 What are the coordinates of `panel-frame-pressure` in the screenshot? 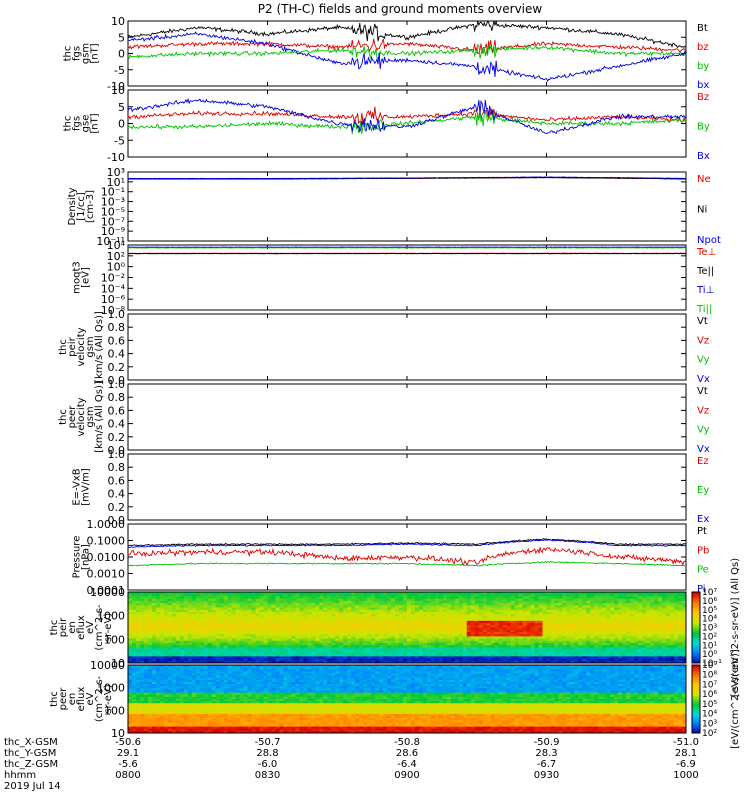 It's located at (407, 557).